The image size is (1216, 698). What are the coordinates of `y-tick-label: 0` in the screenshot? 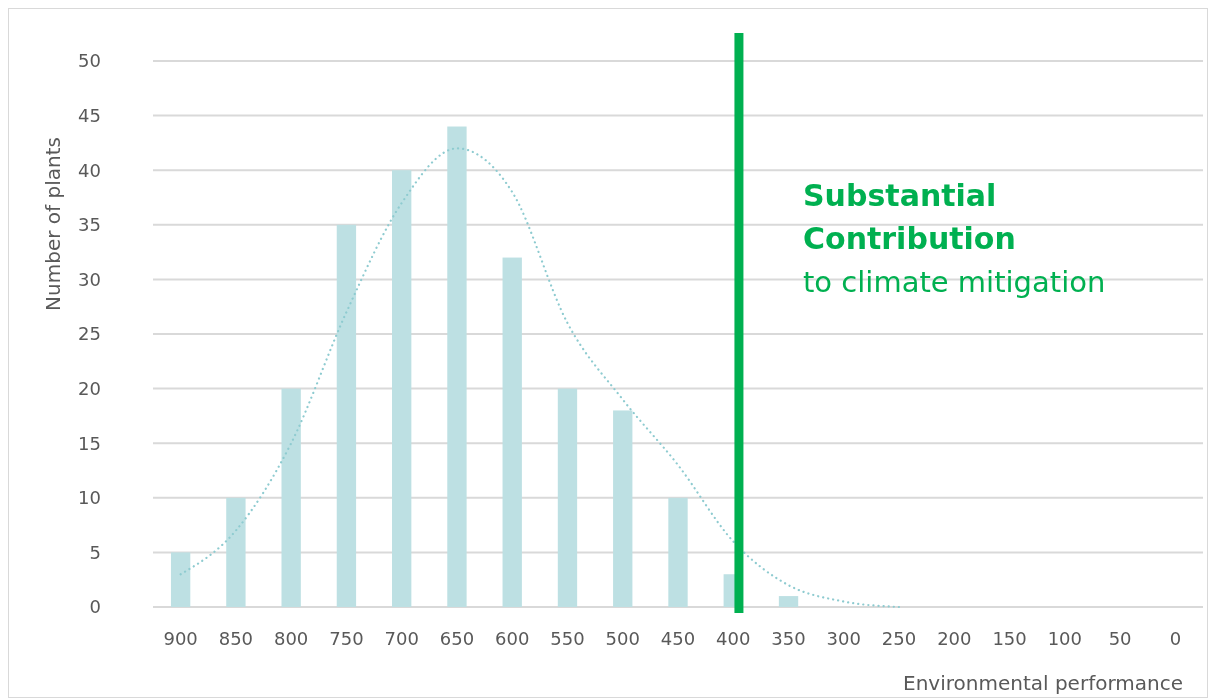 It's located at (95, 607).